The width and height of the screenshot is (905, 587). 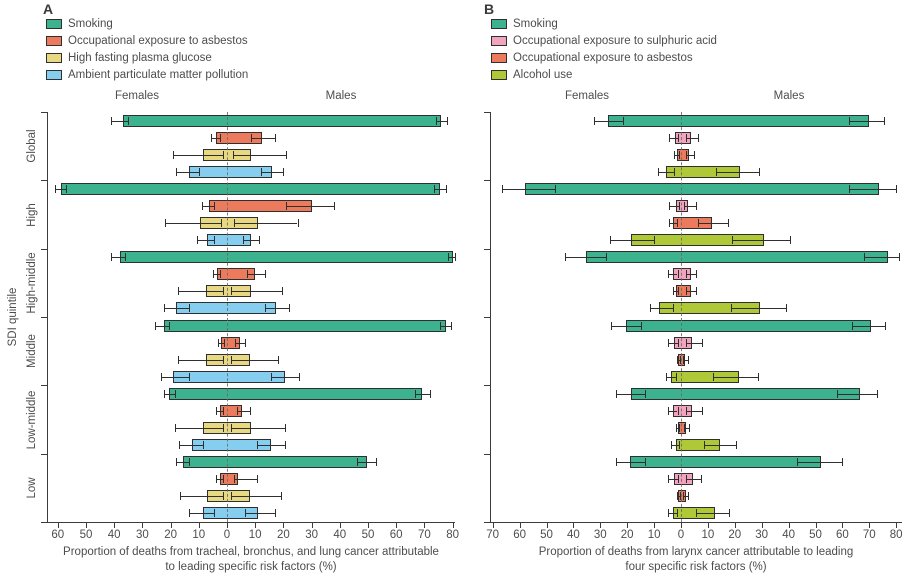 What do you see at coordinates (762, 535) in the screenshot?
I see `x-axis-tick-label: 30` at bounding box center [762, 535].